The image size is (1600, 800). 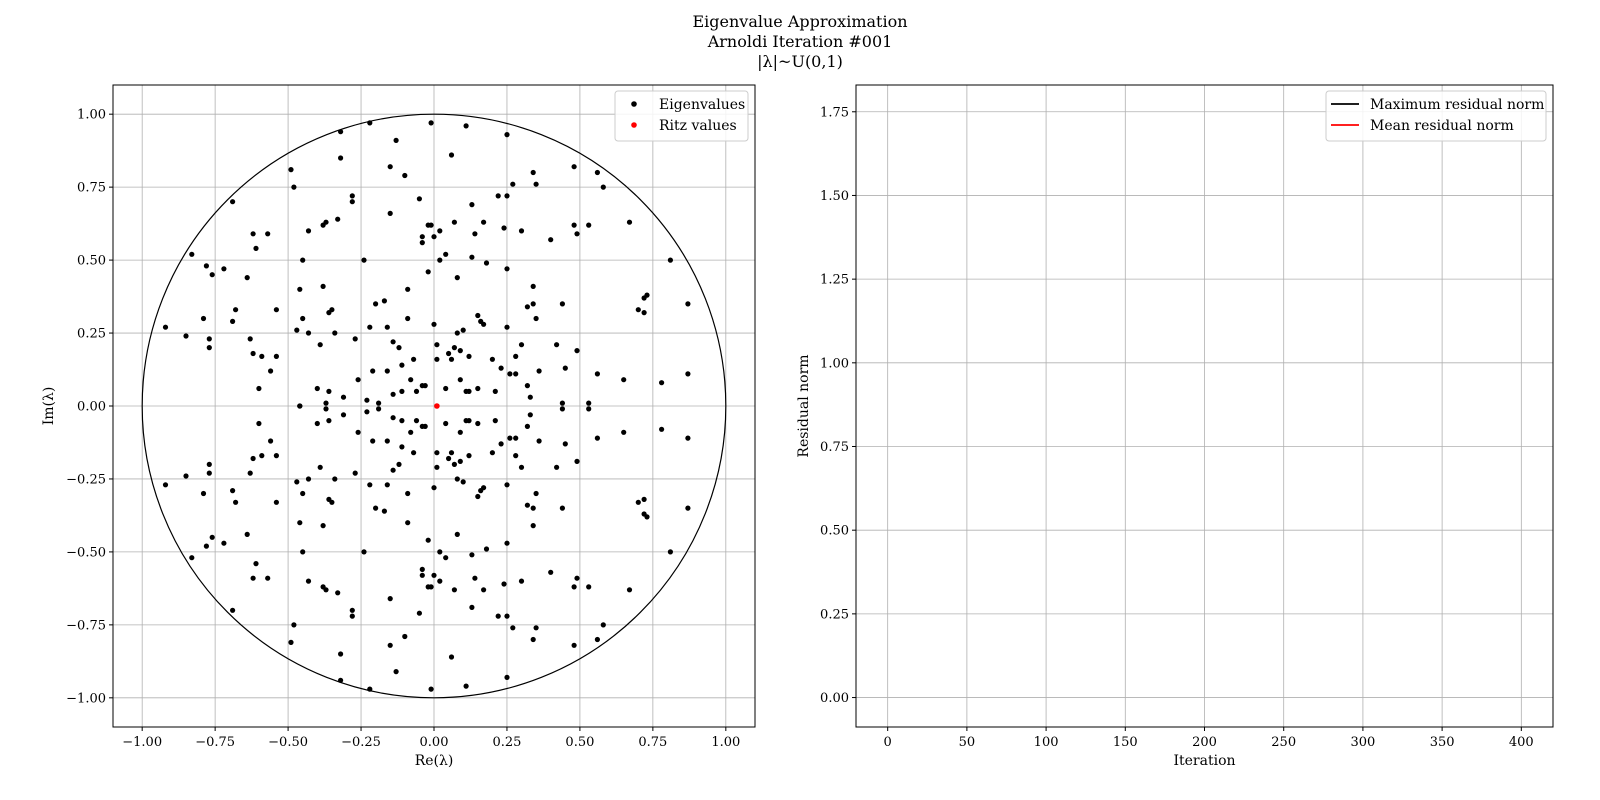 I want to click on y-tick-label: 1.00, so click(x=91, y=115).